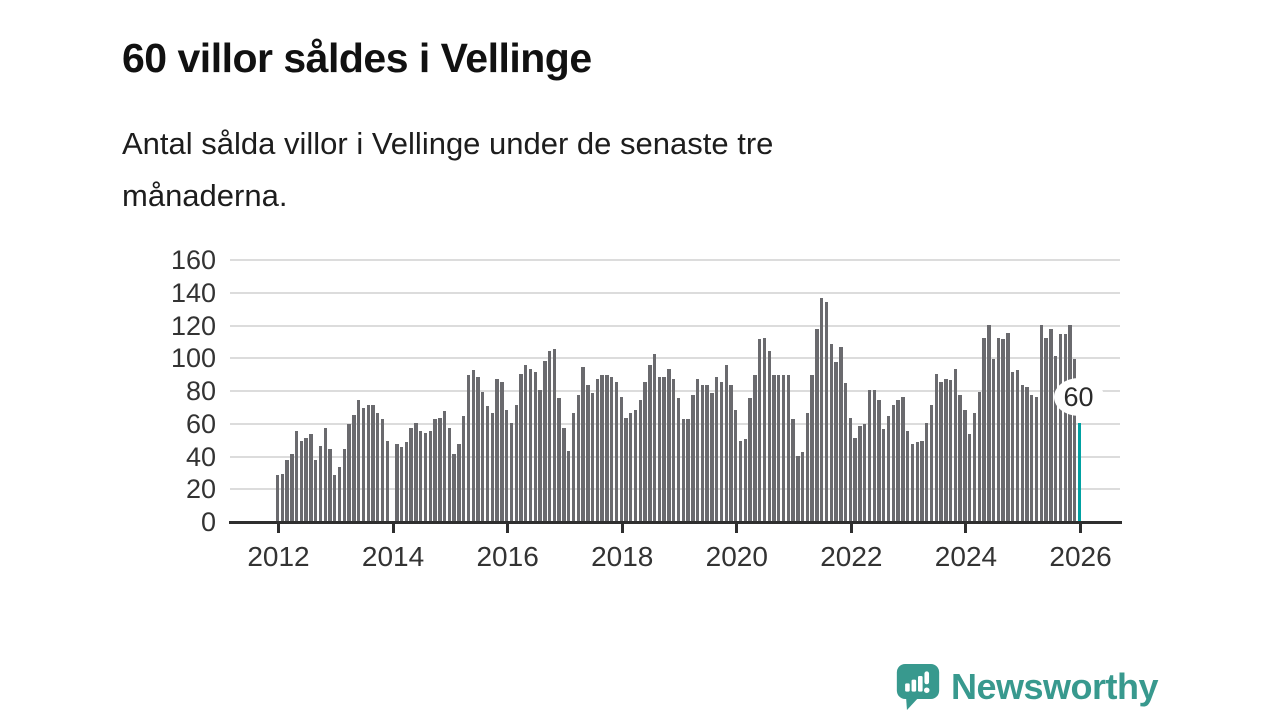  Describe the element at coordinates (200, 456) in the screenshot. I see `y-axis-tick-label: 40` at that location.